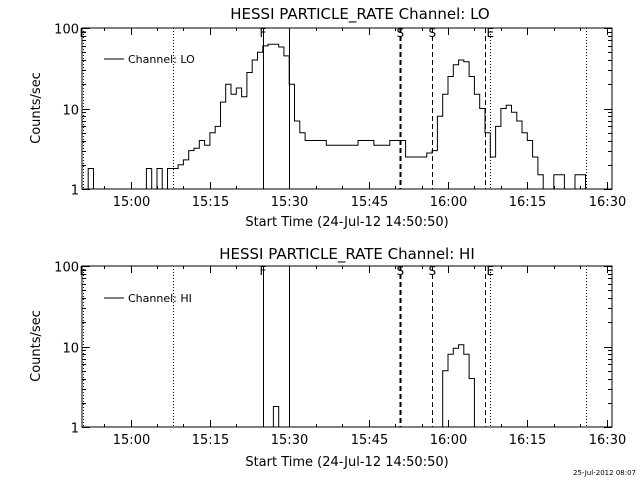 The height and width of the screenshot is (480, 640). I want to click on legend-entry: Channel: LO, so click(161, 59).